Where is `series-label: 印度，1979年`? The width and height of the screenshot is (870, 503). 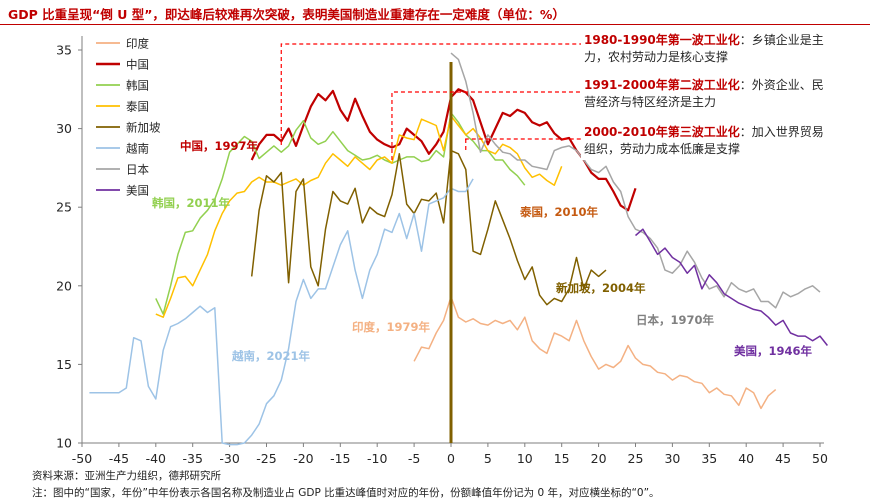 series-label: 印度，1979年 is located at coordinates (391, 327).